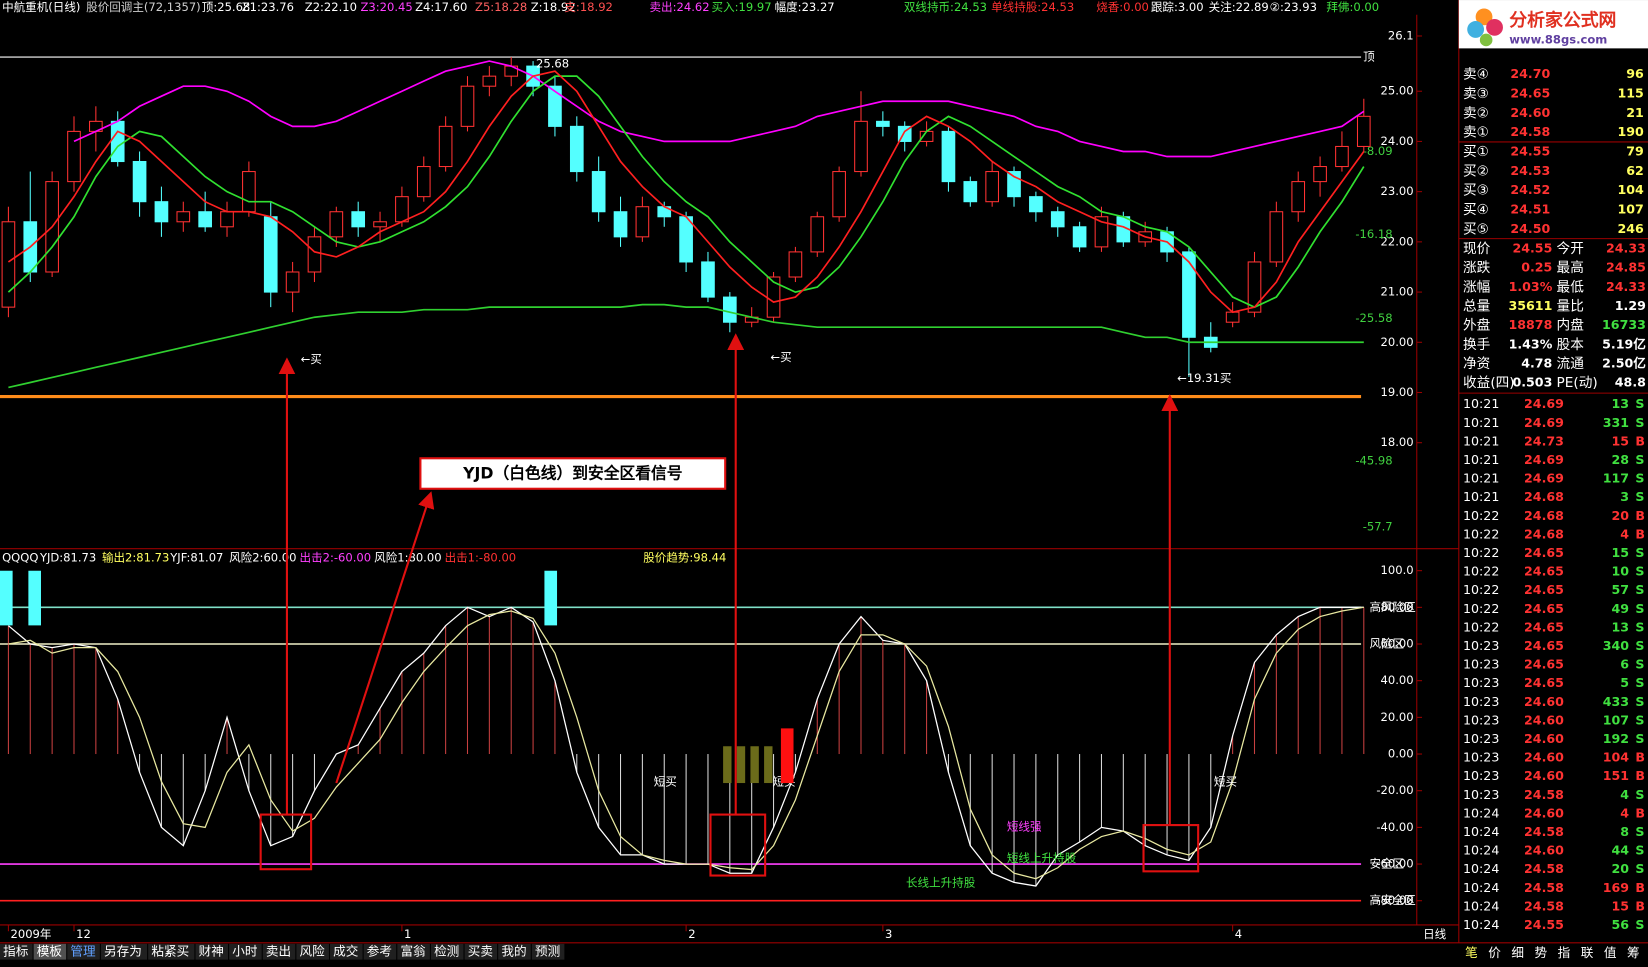  What do you see at coordinates (1530, 92) in the screenshot?
I see `book-price: 24.65` at bounding box center [1530, 92].